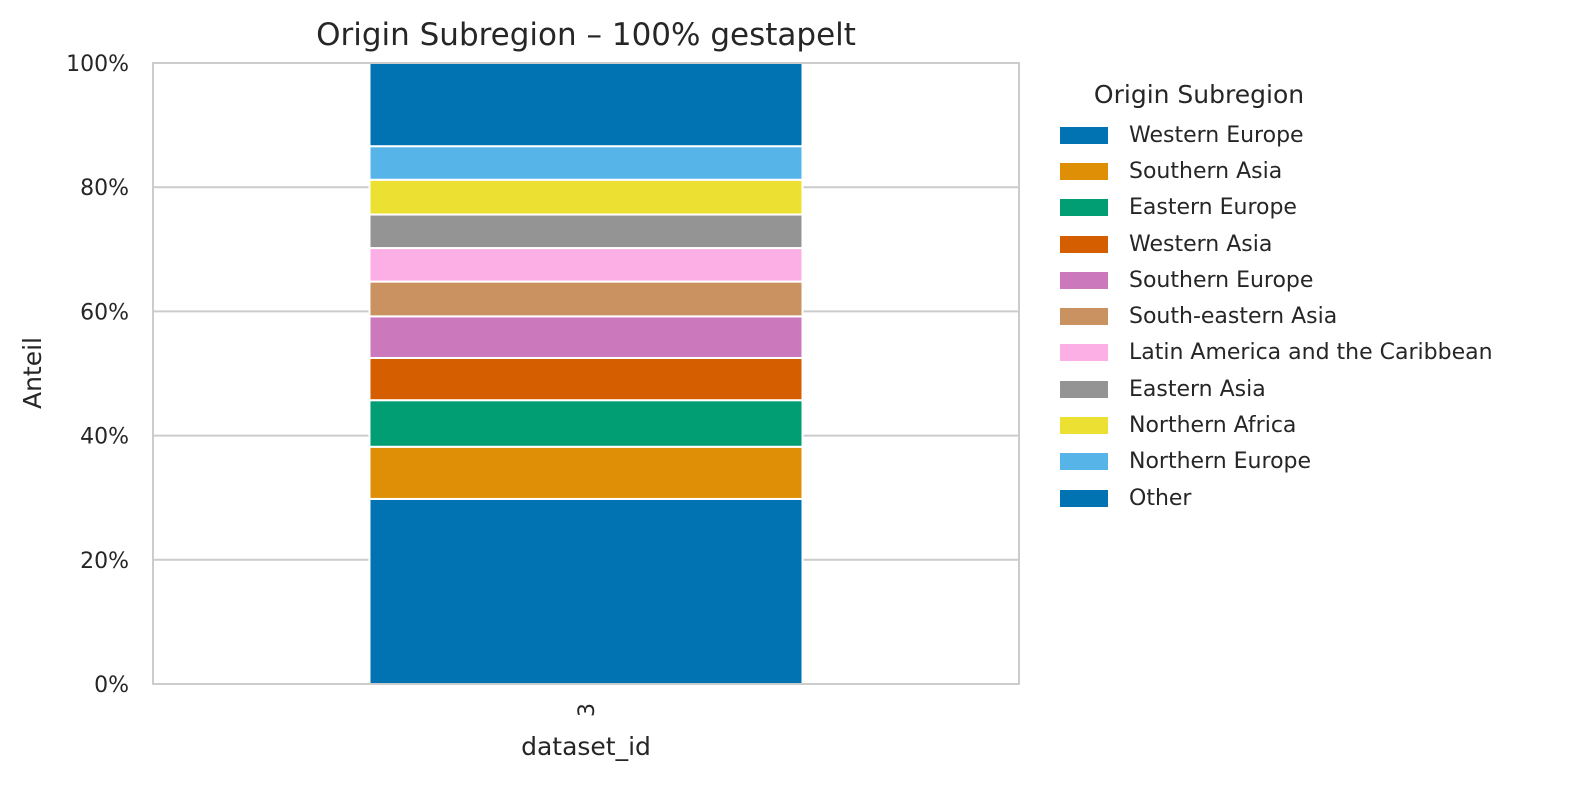 Image resolution: width=1579 pixels, height=787 pixels. What do you see at coordinates (1315, 425) in the screenshot?
I see `legend-item: Northern Africa` at bounding box center [1315, 425].